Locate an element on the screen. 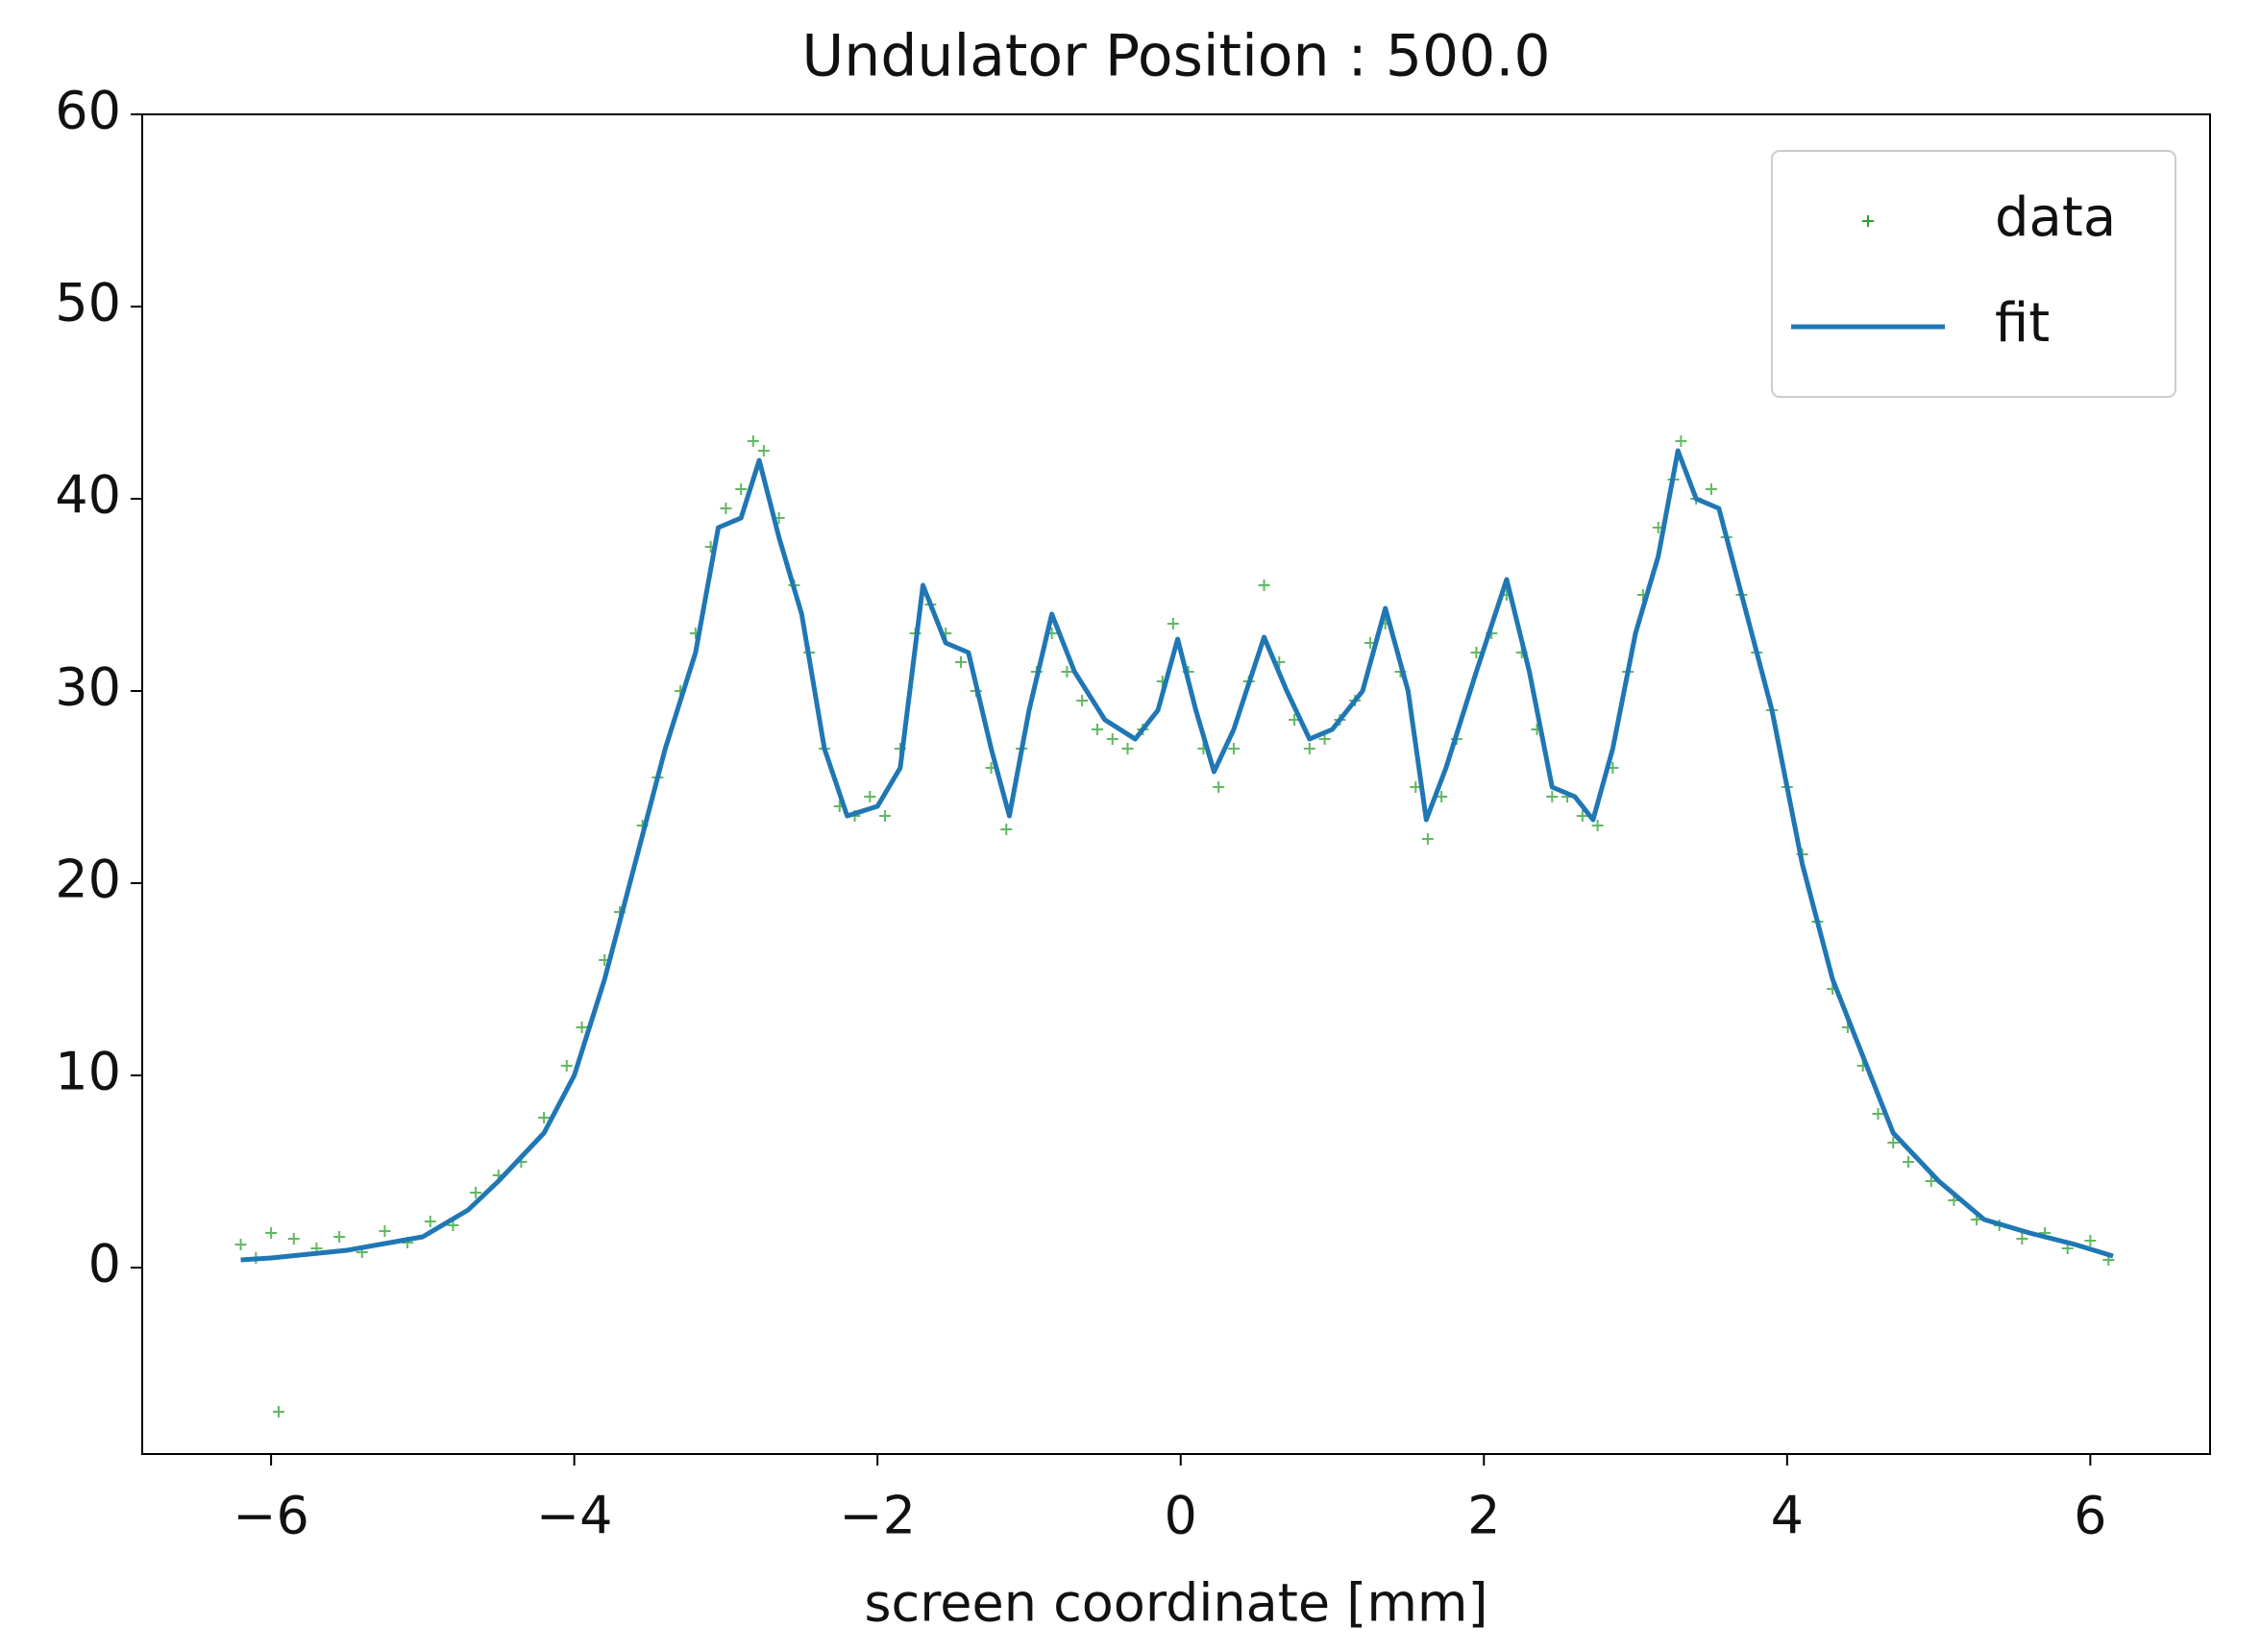 Image resolution: width=2261 pixels, height=1652 pixels. legend-box is located at coordinates (1974, 274).